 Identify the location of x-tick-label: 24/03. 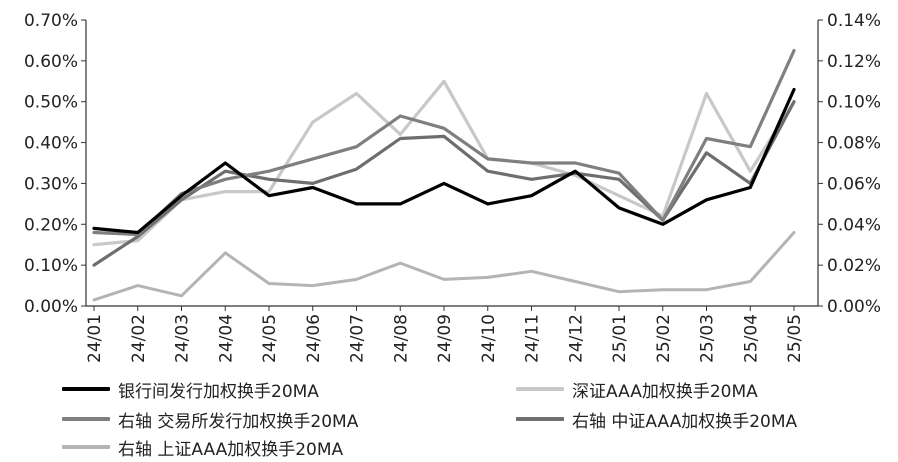
(183, 338).